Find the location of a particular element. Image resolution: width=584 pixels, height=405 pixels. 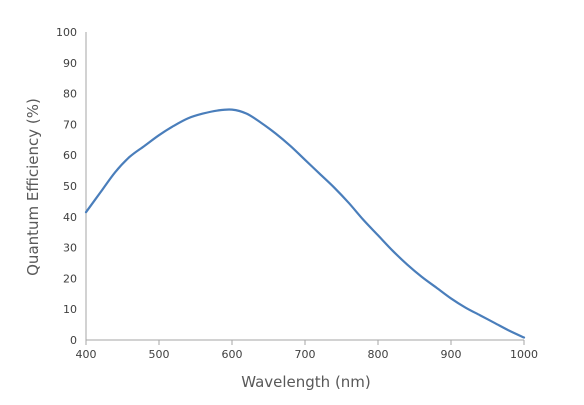

y-tick-label: 40 is located at coordinates (70, 217).